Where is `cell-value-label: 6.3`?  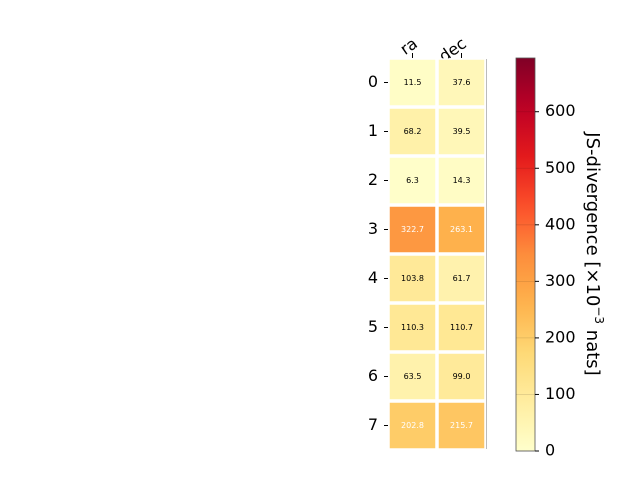
cell-value-label: 6.3 is located at coordinates (412, 180).